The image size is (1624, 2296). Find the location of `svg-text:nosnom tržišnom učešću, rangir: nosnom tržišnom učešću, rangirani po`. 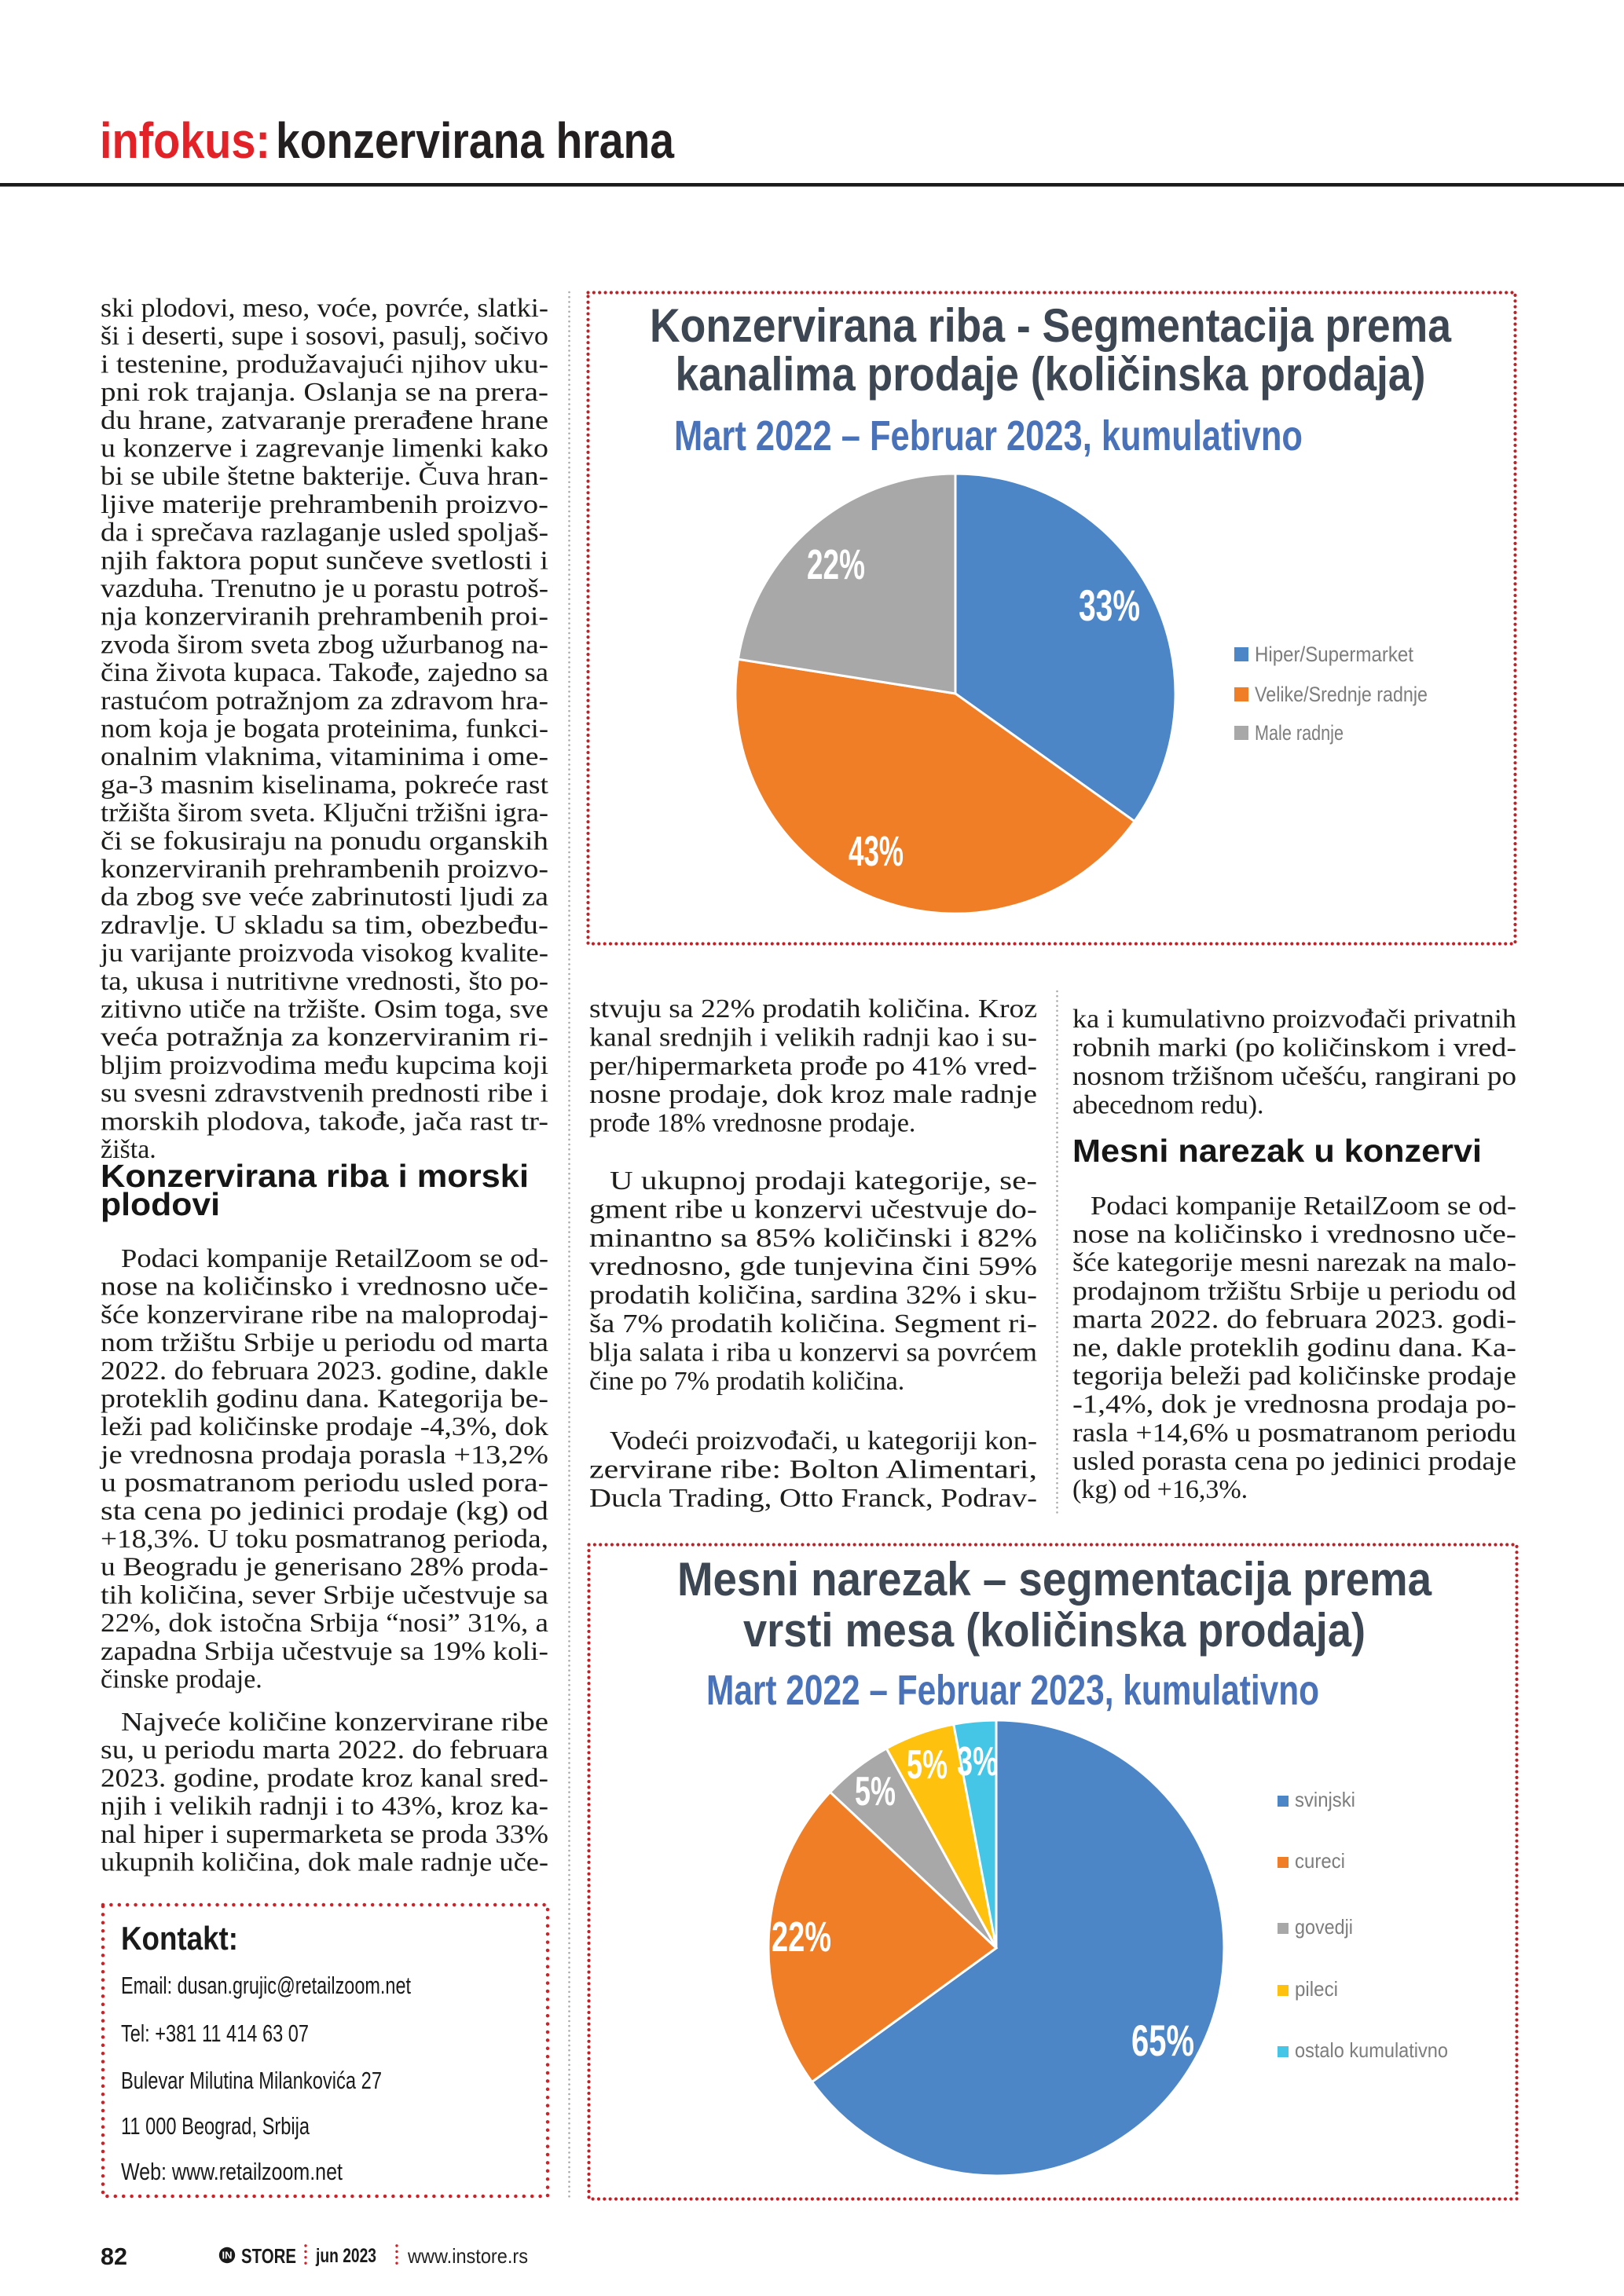

svg-text:nosnom tržišnom učešću, rangir: nosnom tržišnom učešću, rangirani po is located at coordinates (1294, 1076).